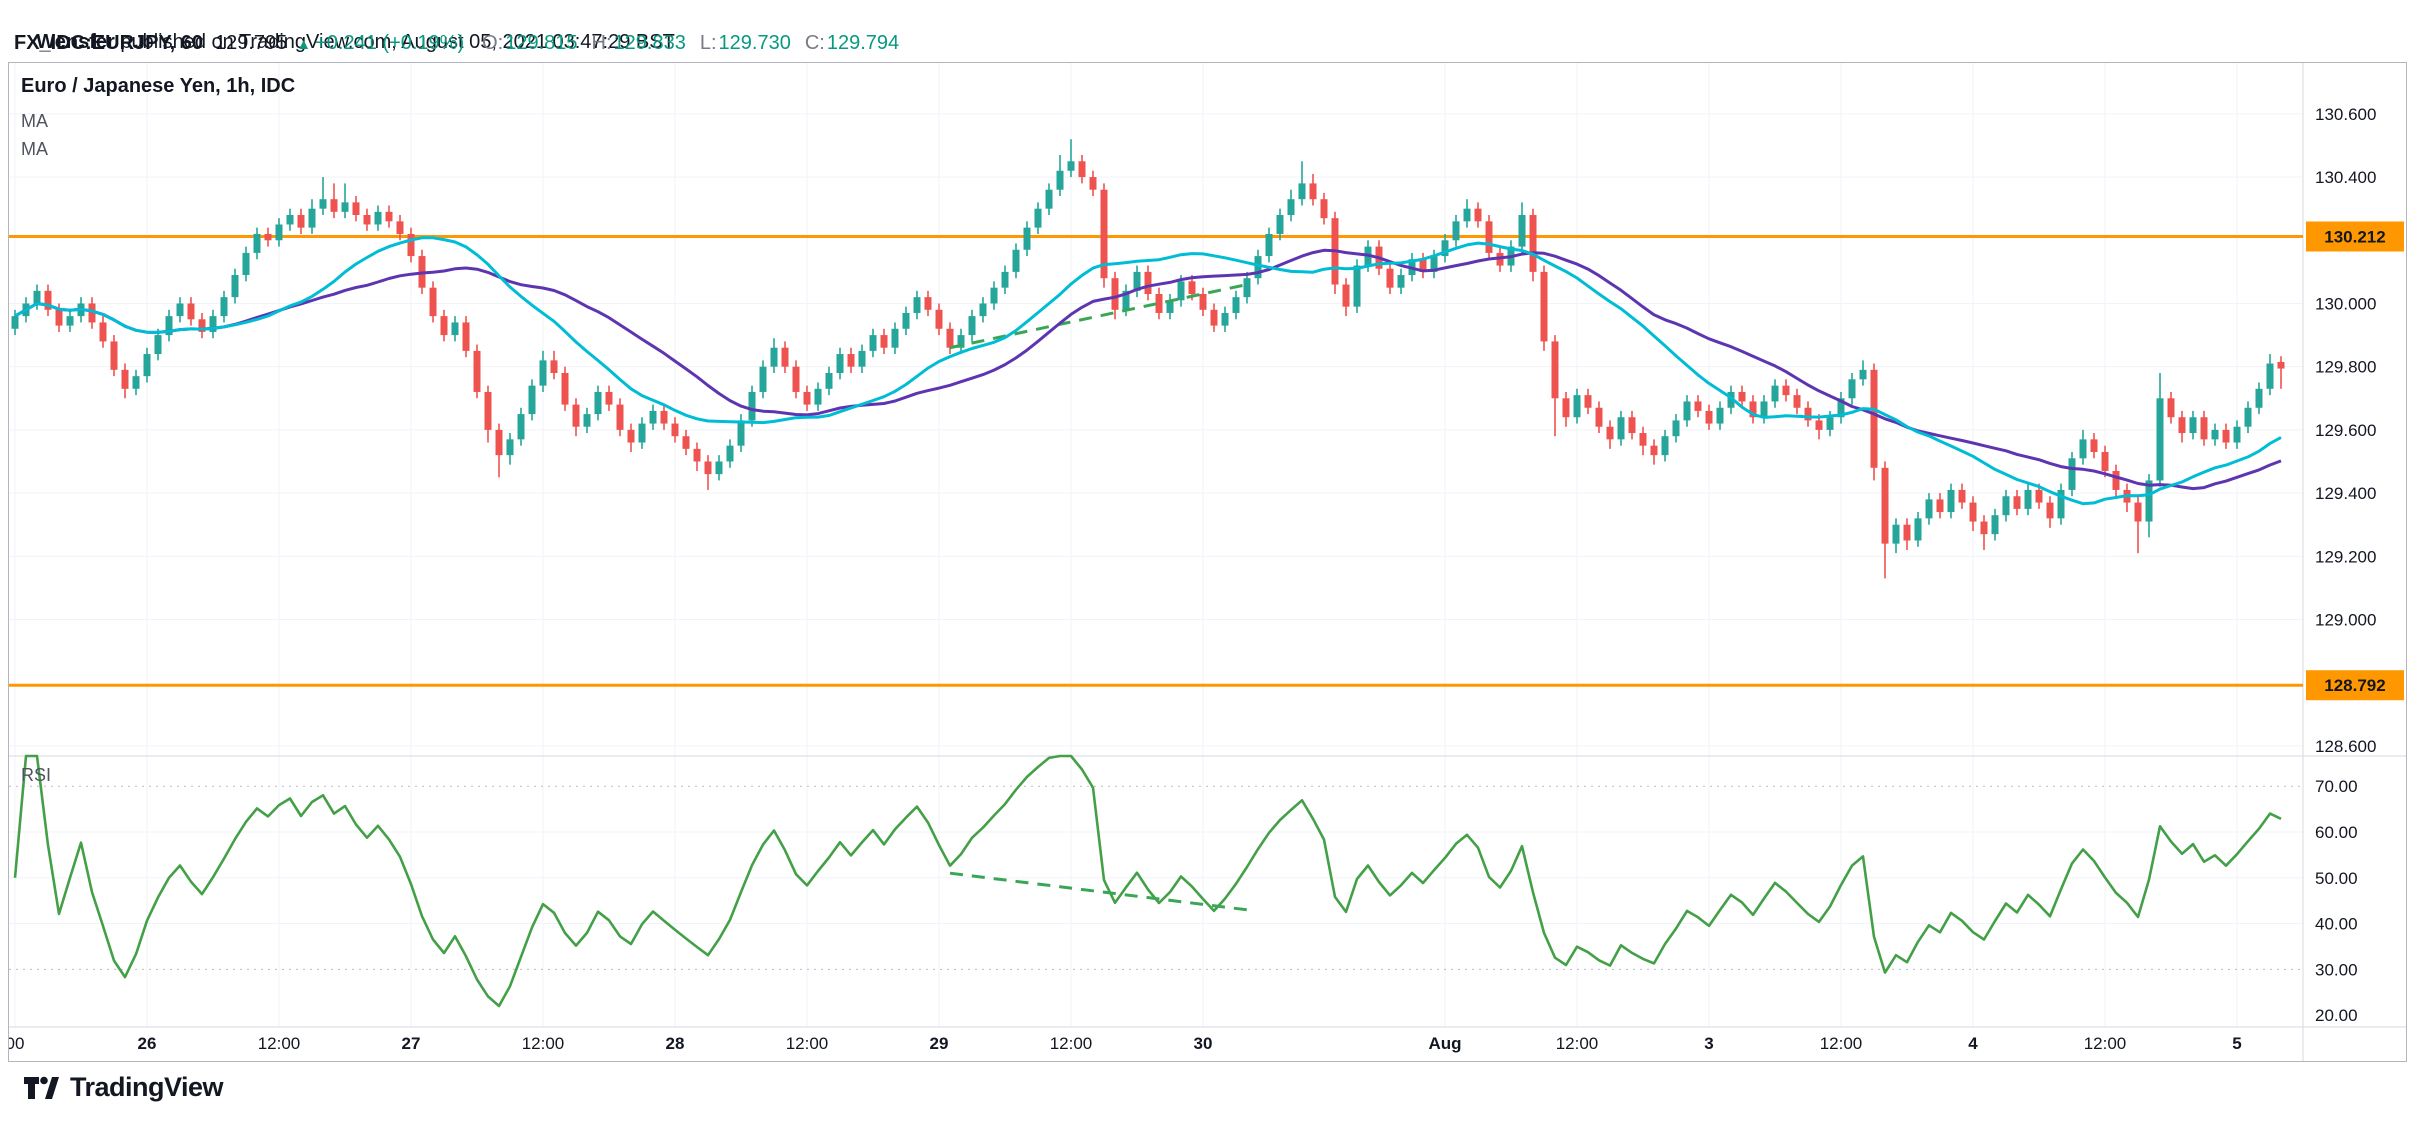 The height and width of the screenshot is (1127, 2415). I want to click on close-label: C:, so click(814, 43).